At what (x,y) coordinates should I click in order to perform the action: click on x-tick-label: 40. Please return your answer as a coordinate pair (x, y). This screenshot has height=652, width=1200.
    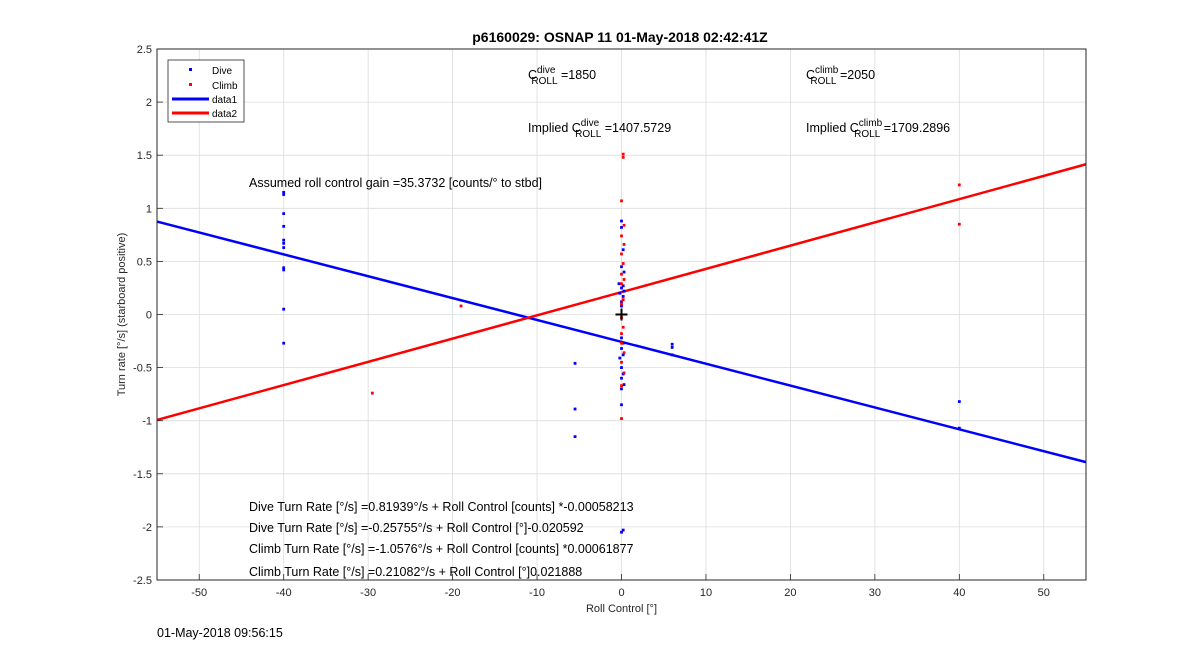
    Looking at the image, I should click on (959, 593).